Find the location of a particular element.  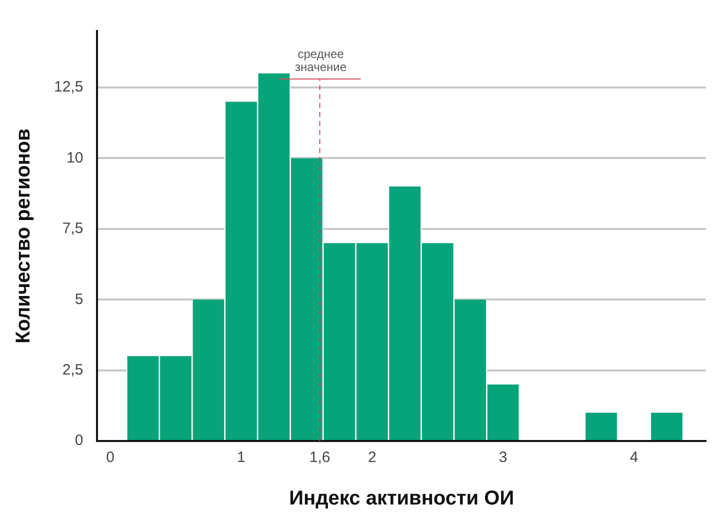

x-tick-label: 0 is located at coordinates (110, 457).